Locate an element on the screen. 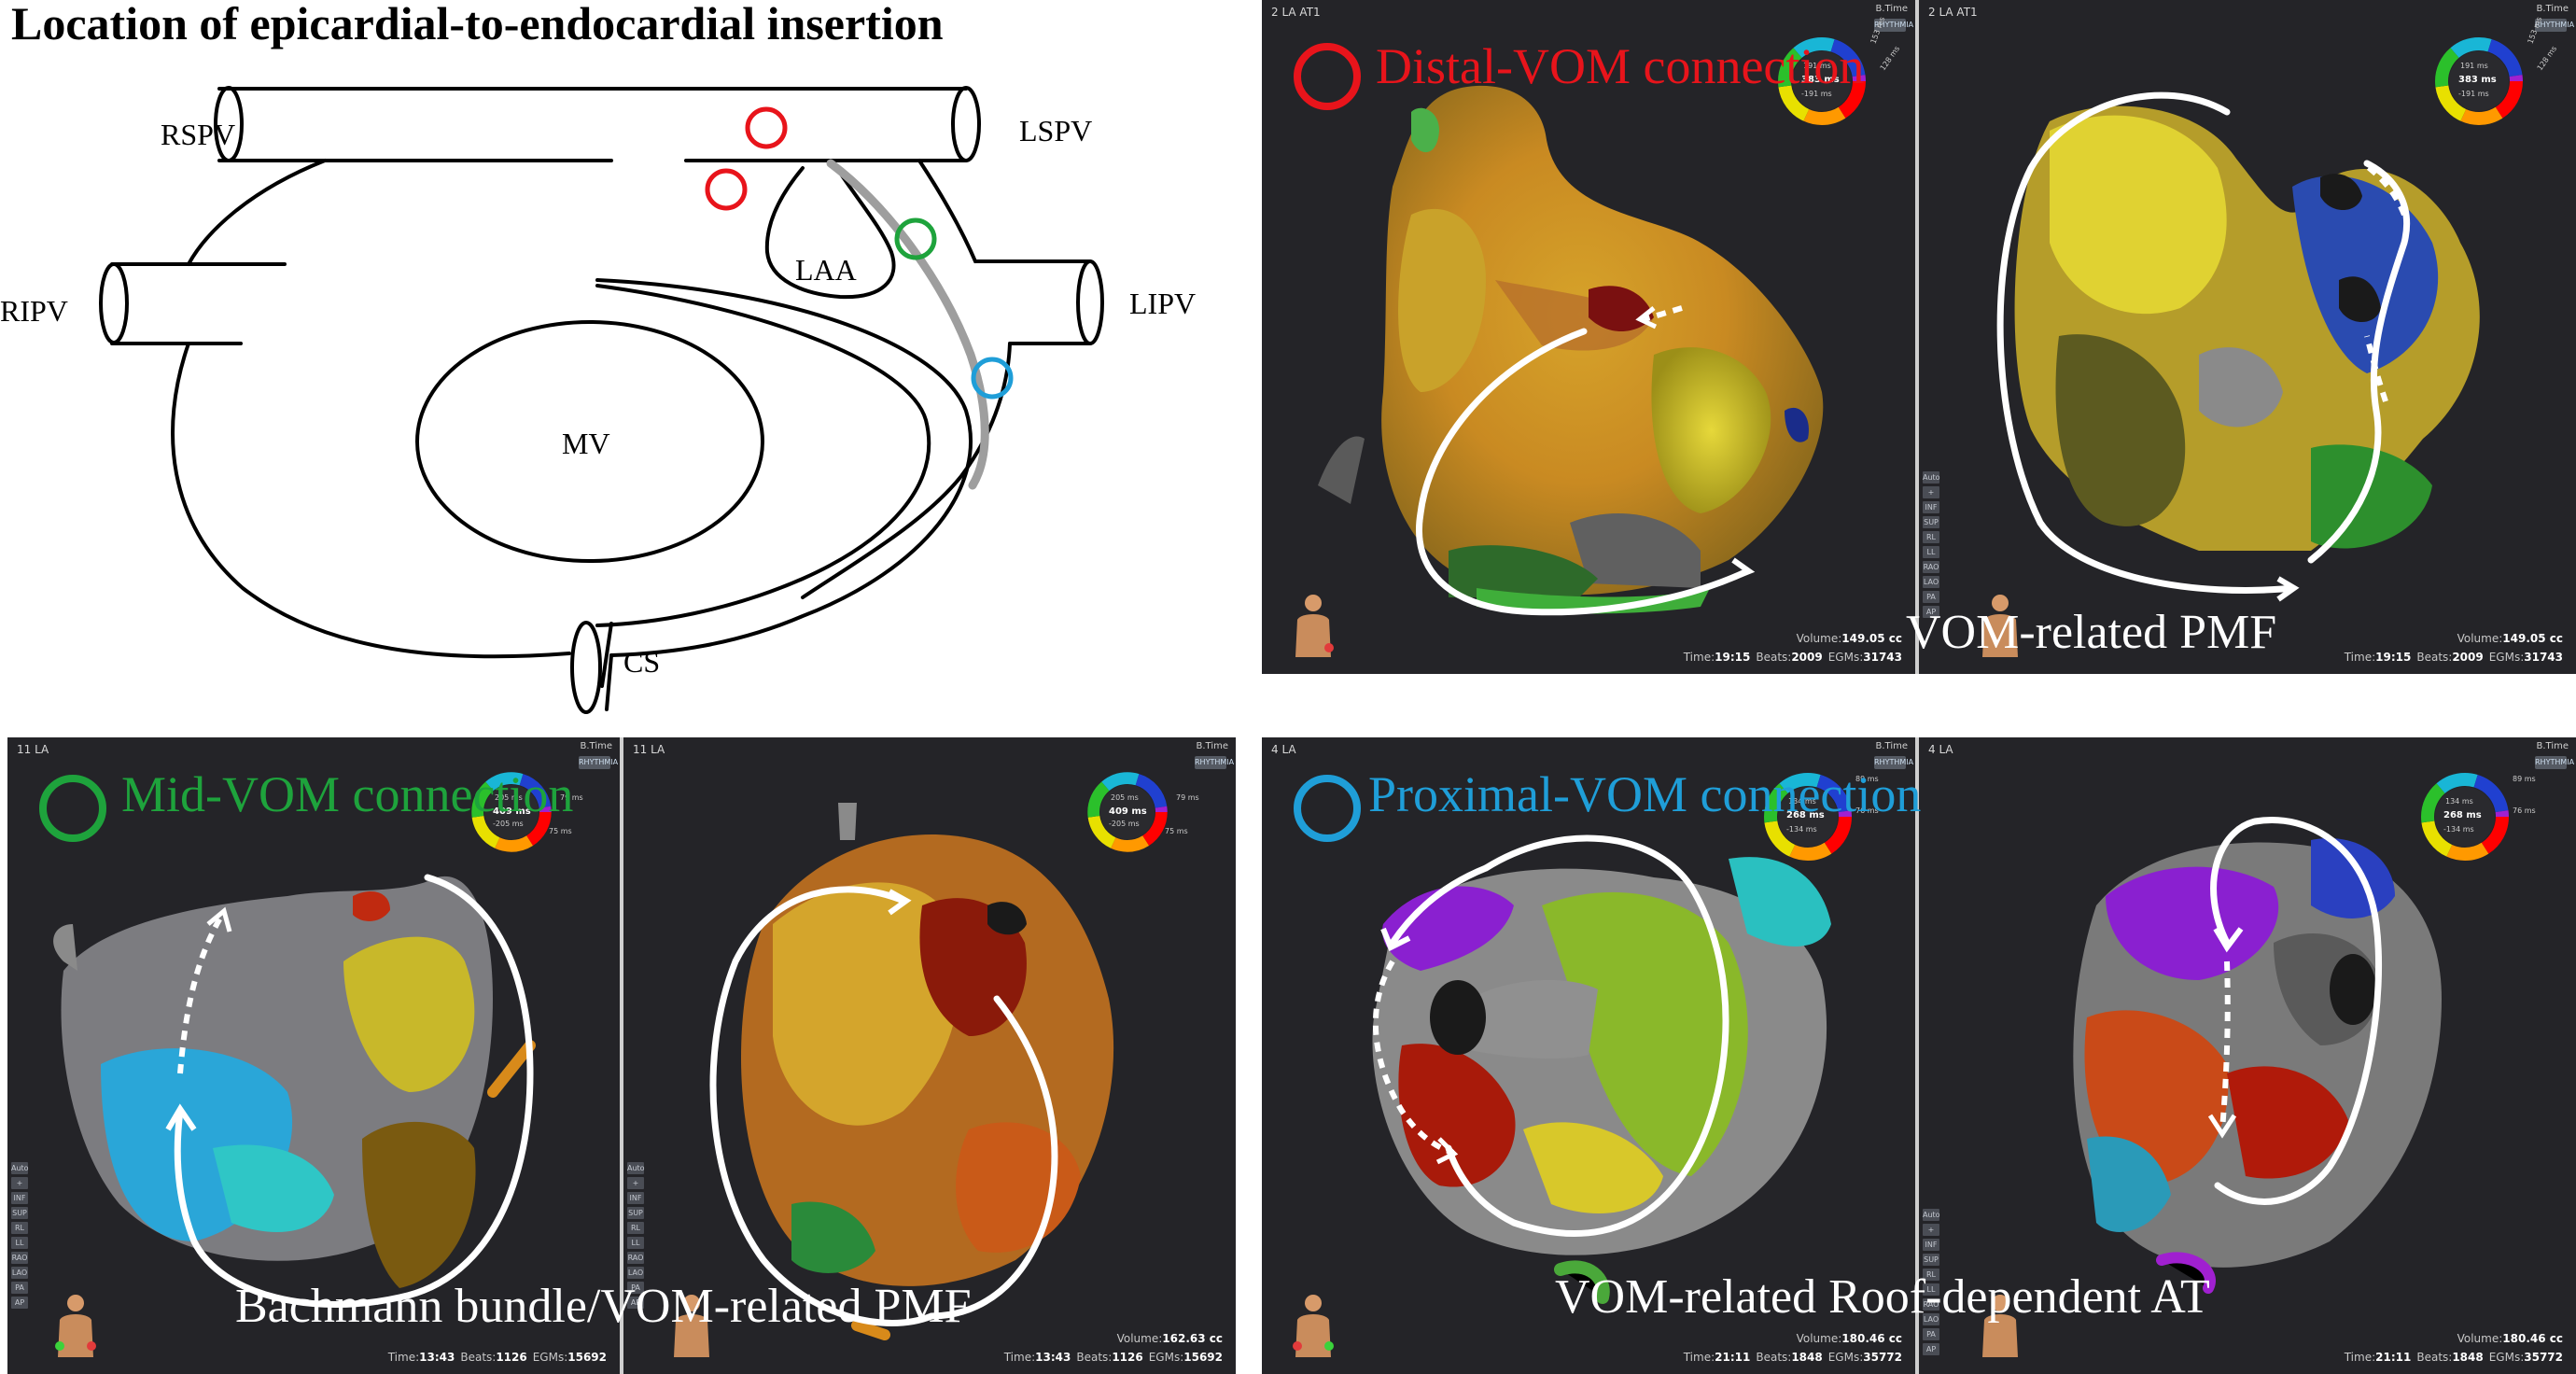 This screenshot has height=1374, width=2576. label-lspv: LSPV is located at coordinates (1055, 130).